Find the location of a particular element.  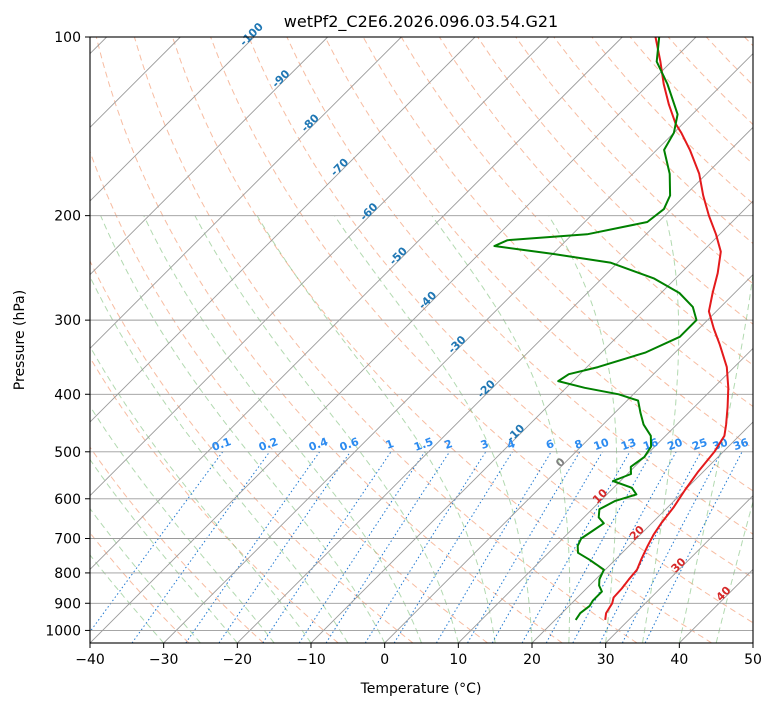

y-tick-label: 900 is located at coordinates (67, 604).